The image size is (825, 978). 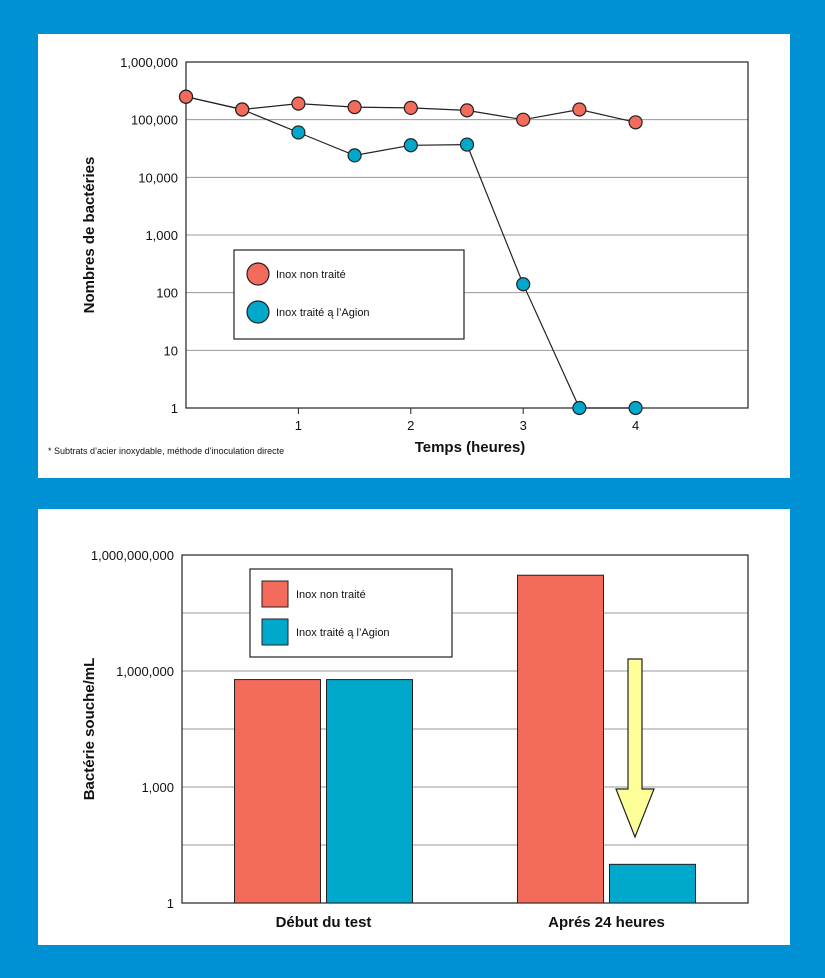 What do you see at coordinates (171, 350) in the screenshot?
I see `y-tick-label: 10` at bounding box center [171, 350].